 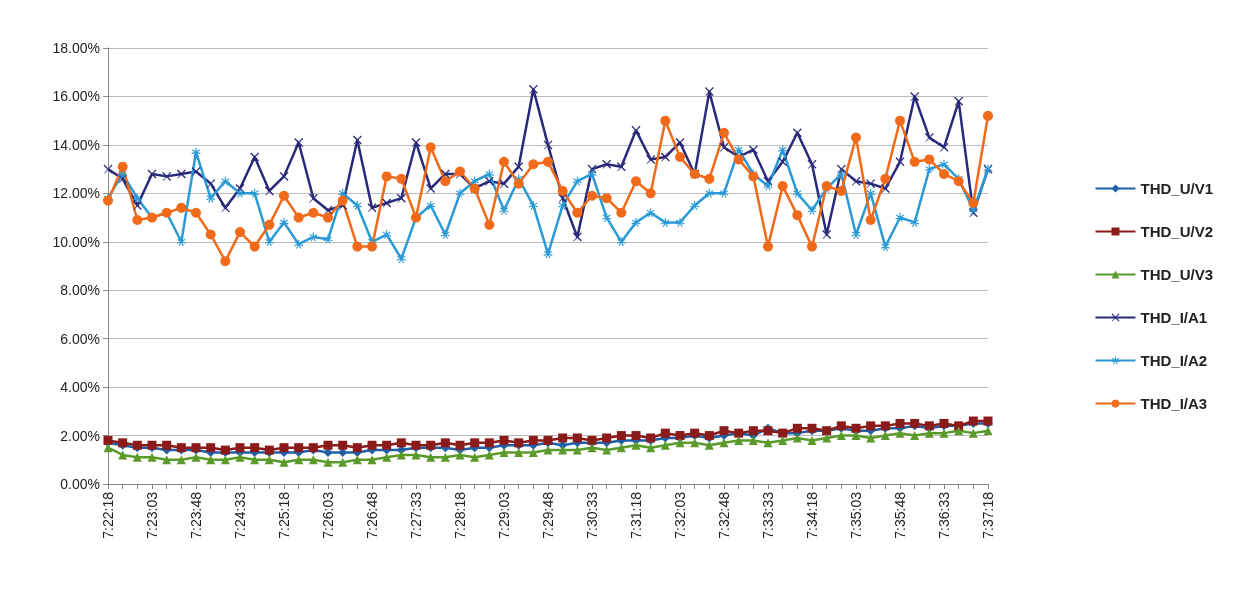 I want to click on x-tick-label: 7:35:48, so click(x=900, y=515).